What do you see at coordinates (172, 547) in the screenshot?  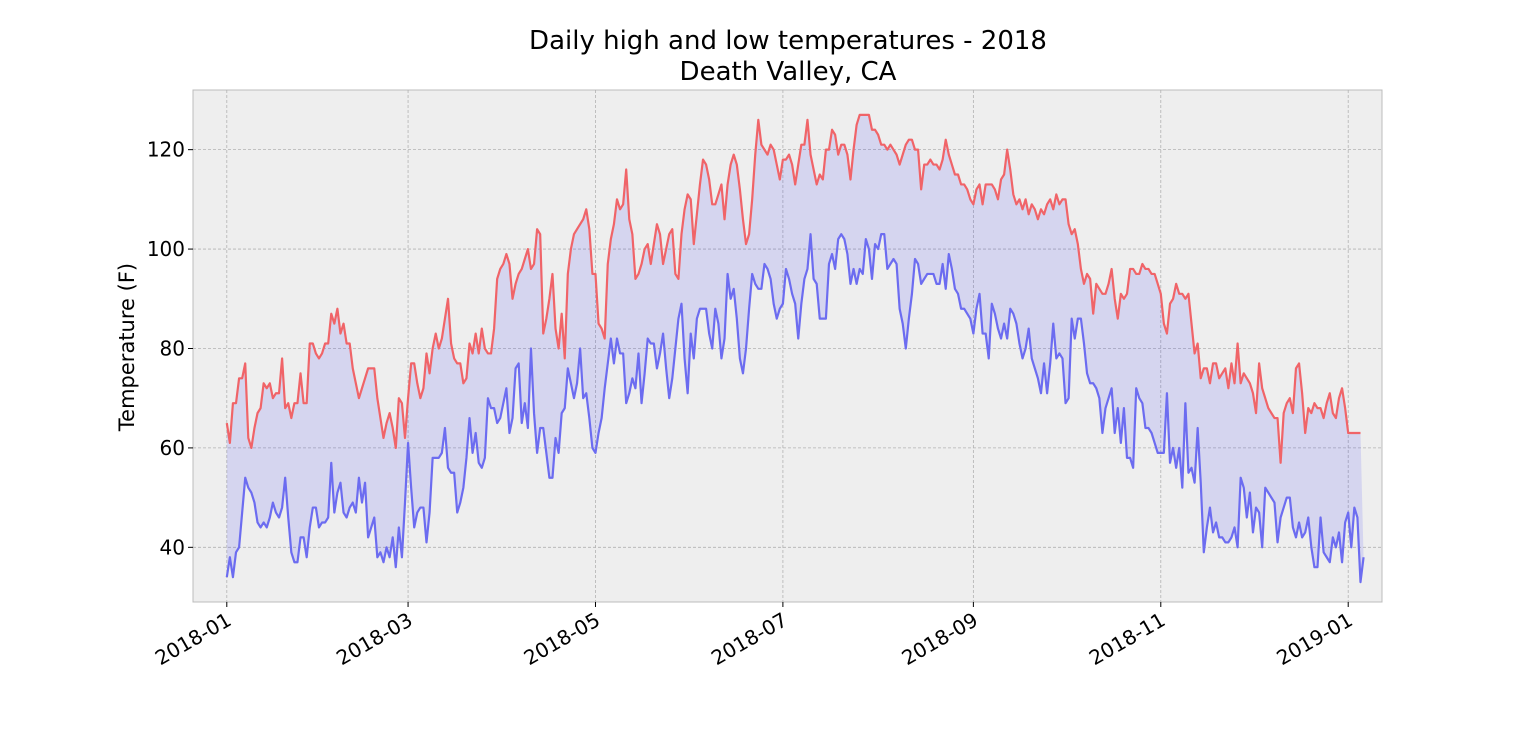 I see `y-tick-label: 40` at bounding box center [172, 547].